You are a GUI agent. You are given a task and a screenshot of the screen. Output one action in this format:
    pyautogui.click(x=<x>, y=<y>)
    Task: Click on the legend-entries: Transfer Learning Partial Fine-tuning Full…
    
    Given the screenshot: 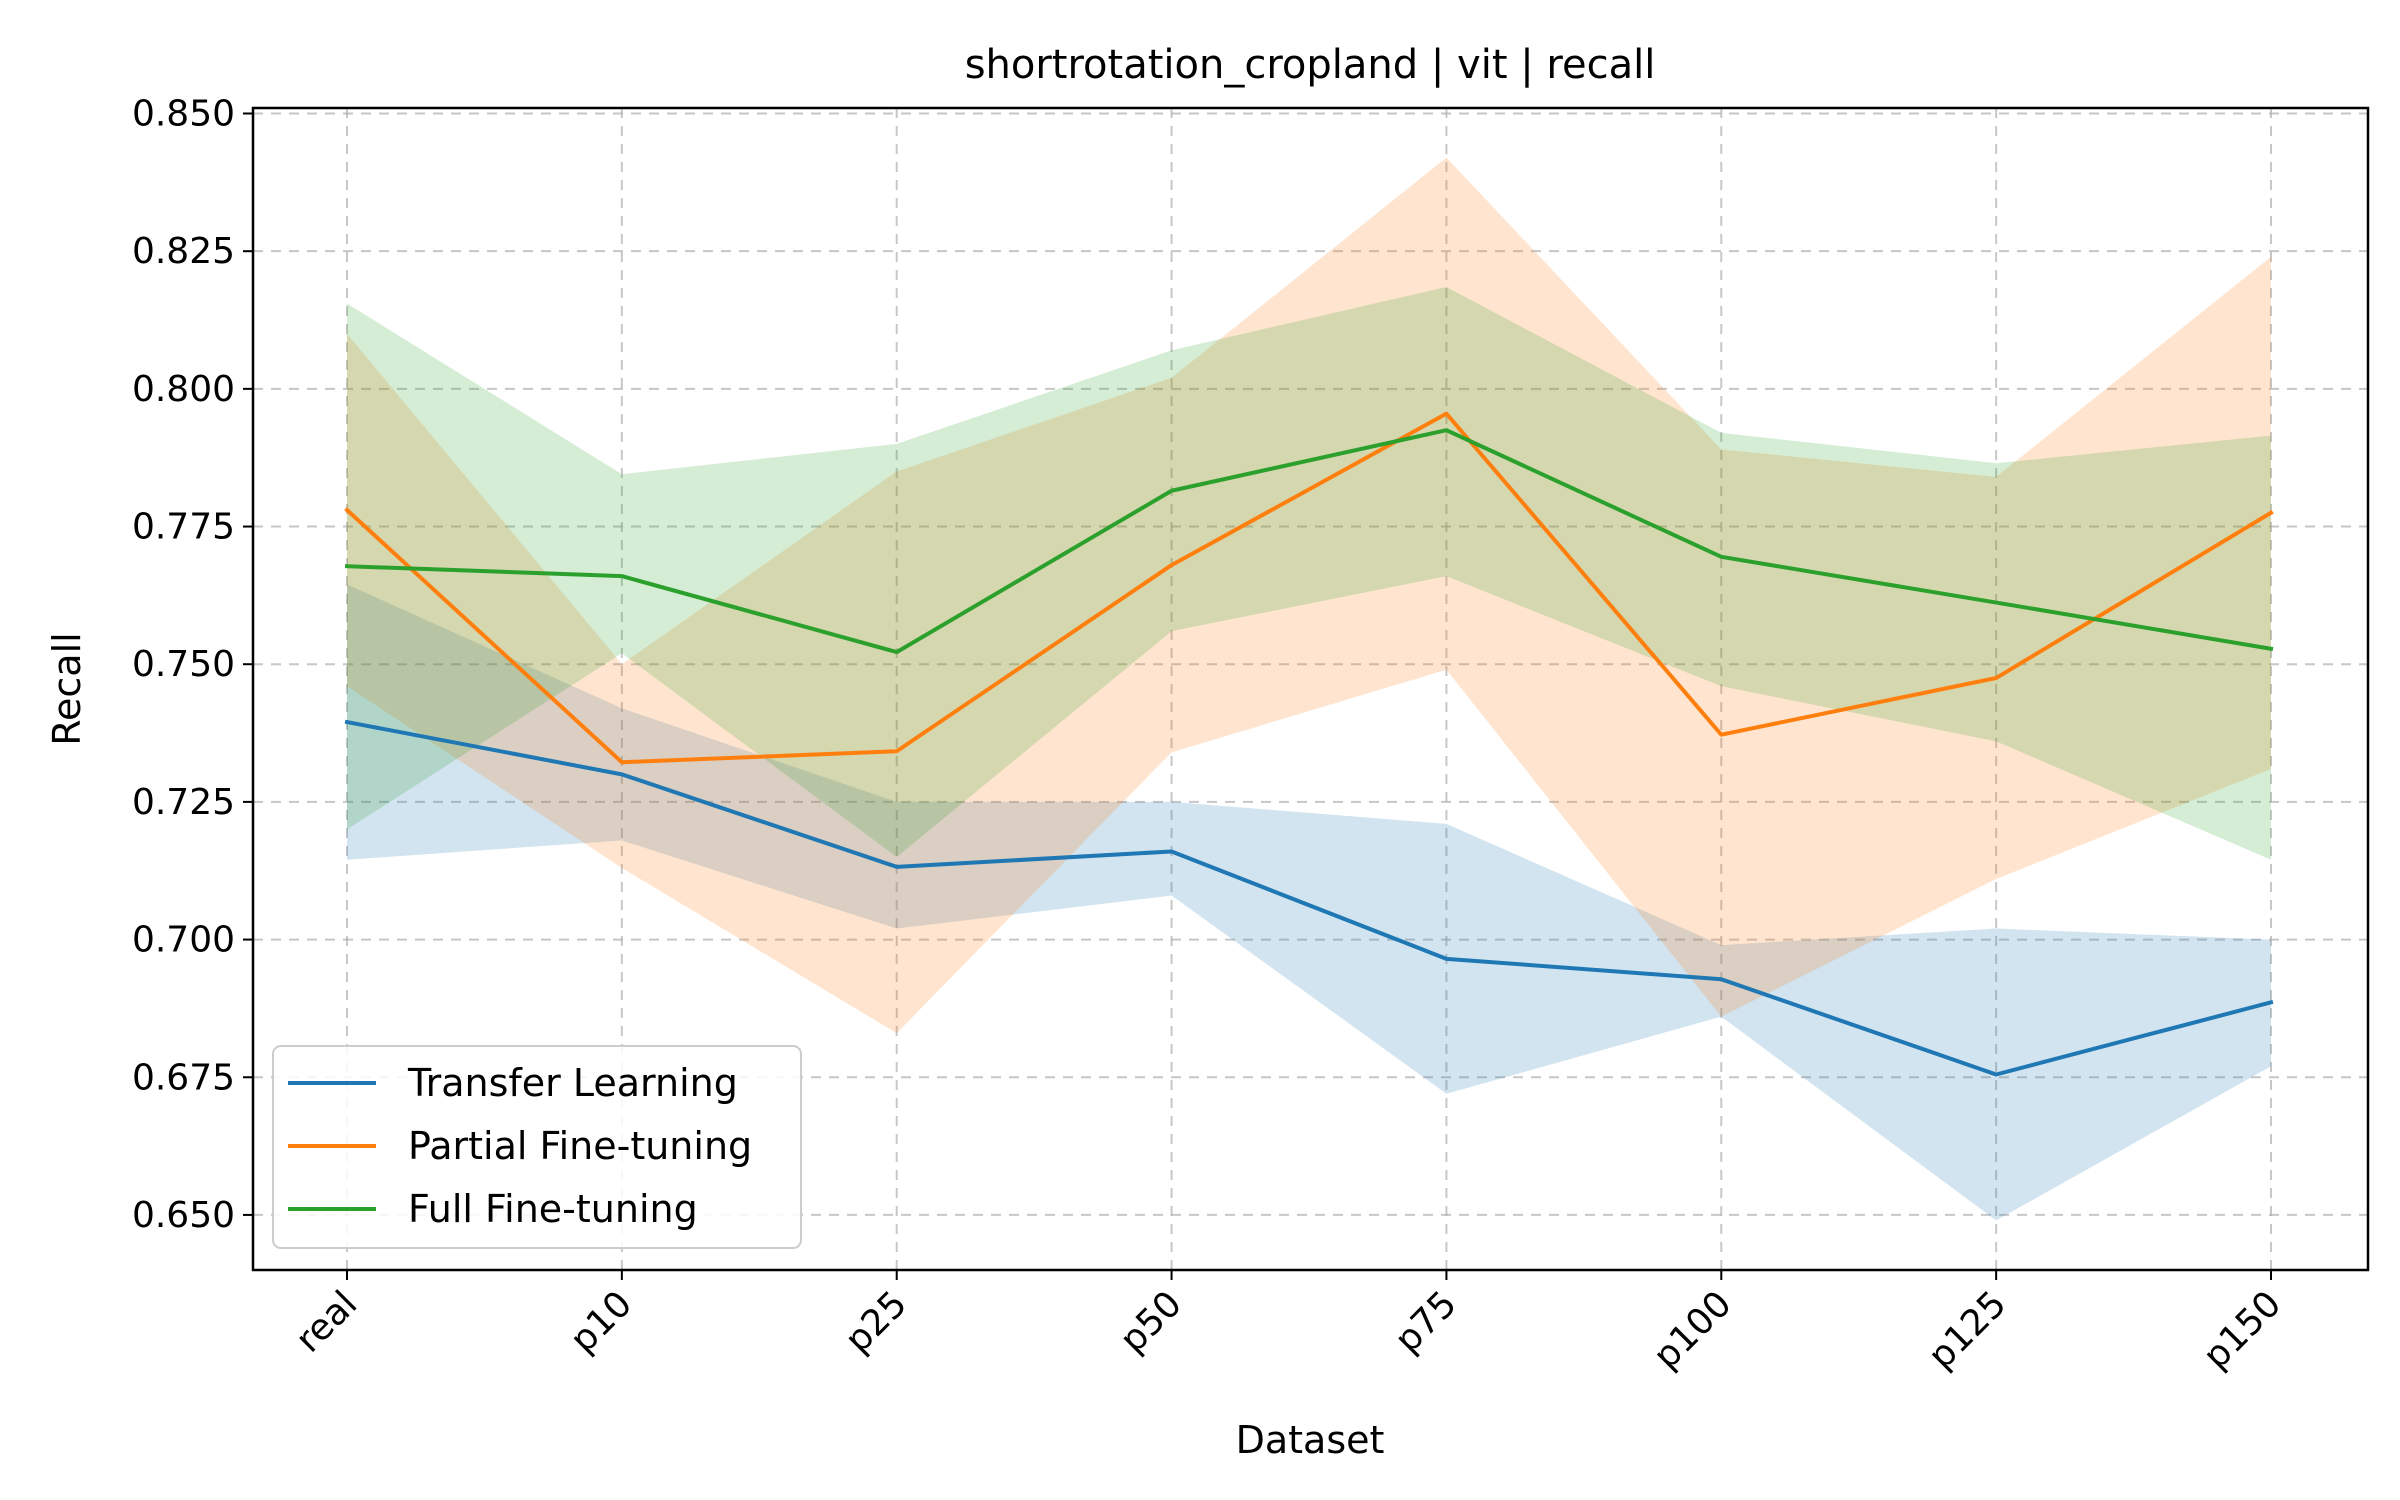 What is the action you would take?
    pyautogui.click(x=520, y=1146)
    